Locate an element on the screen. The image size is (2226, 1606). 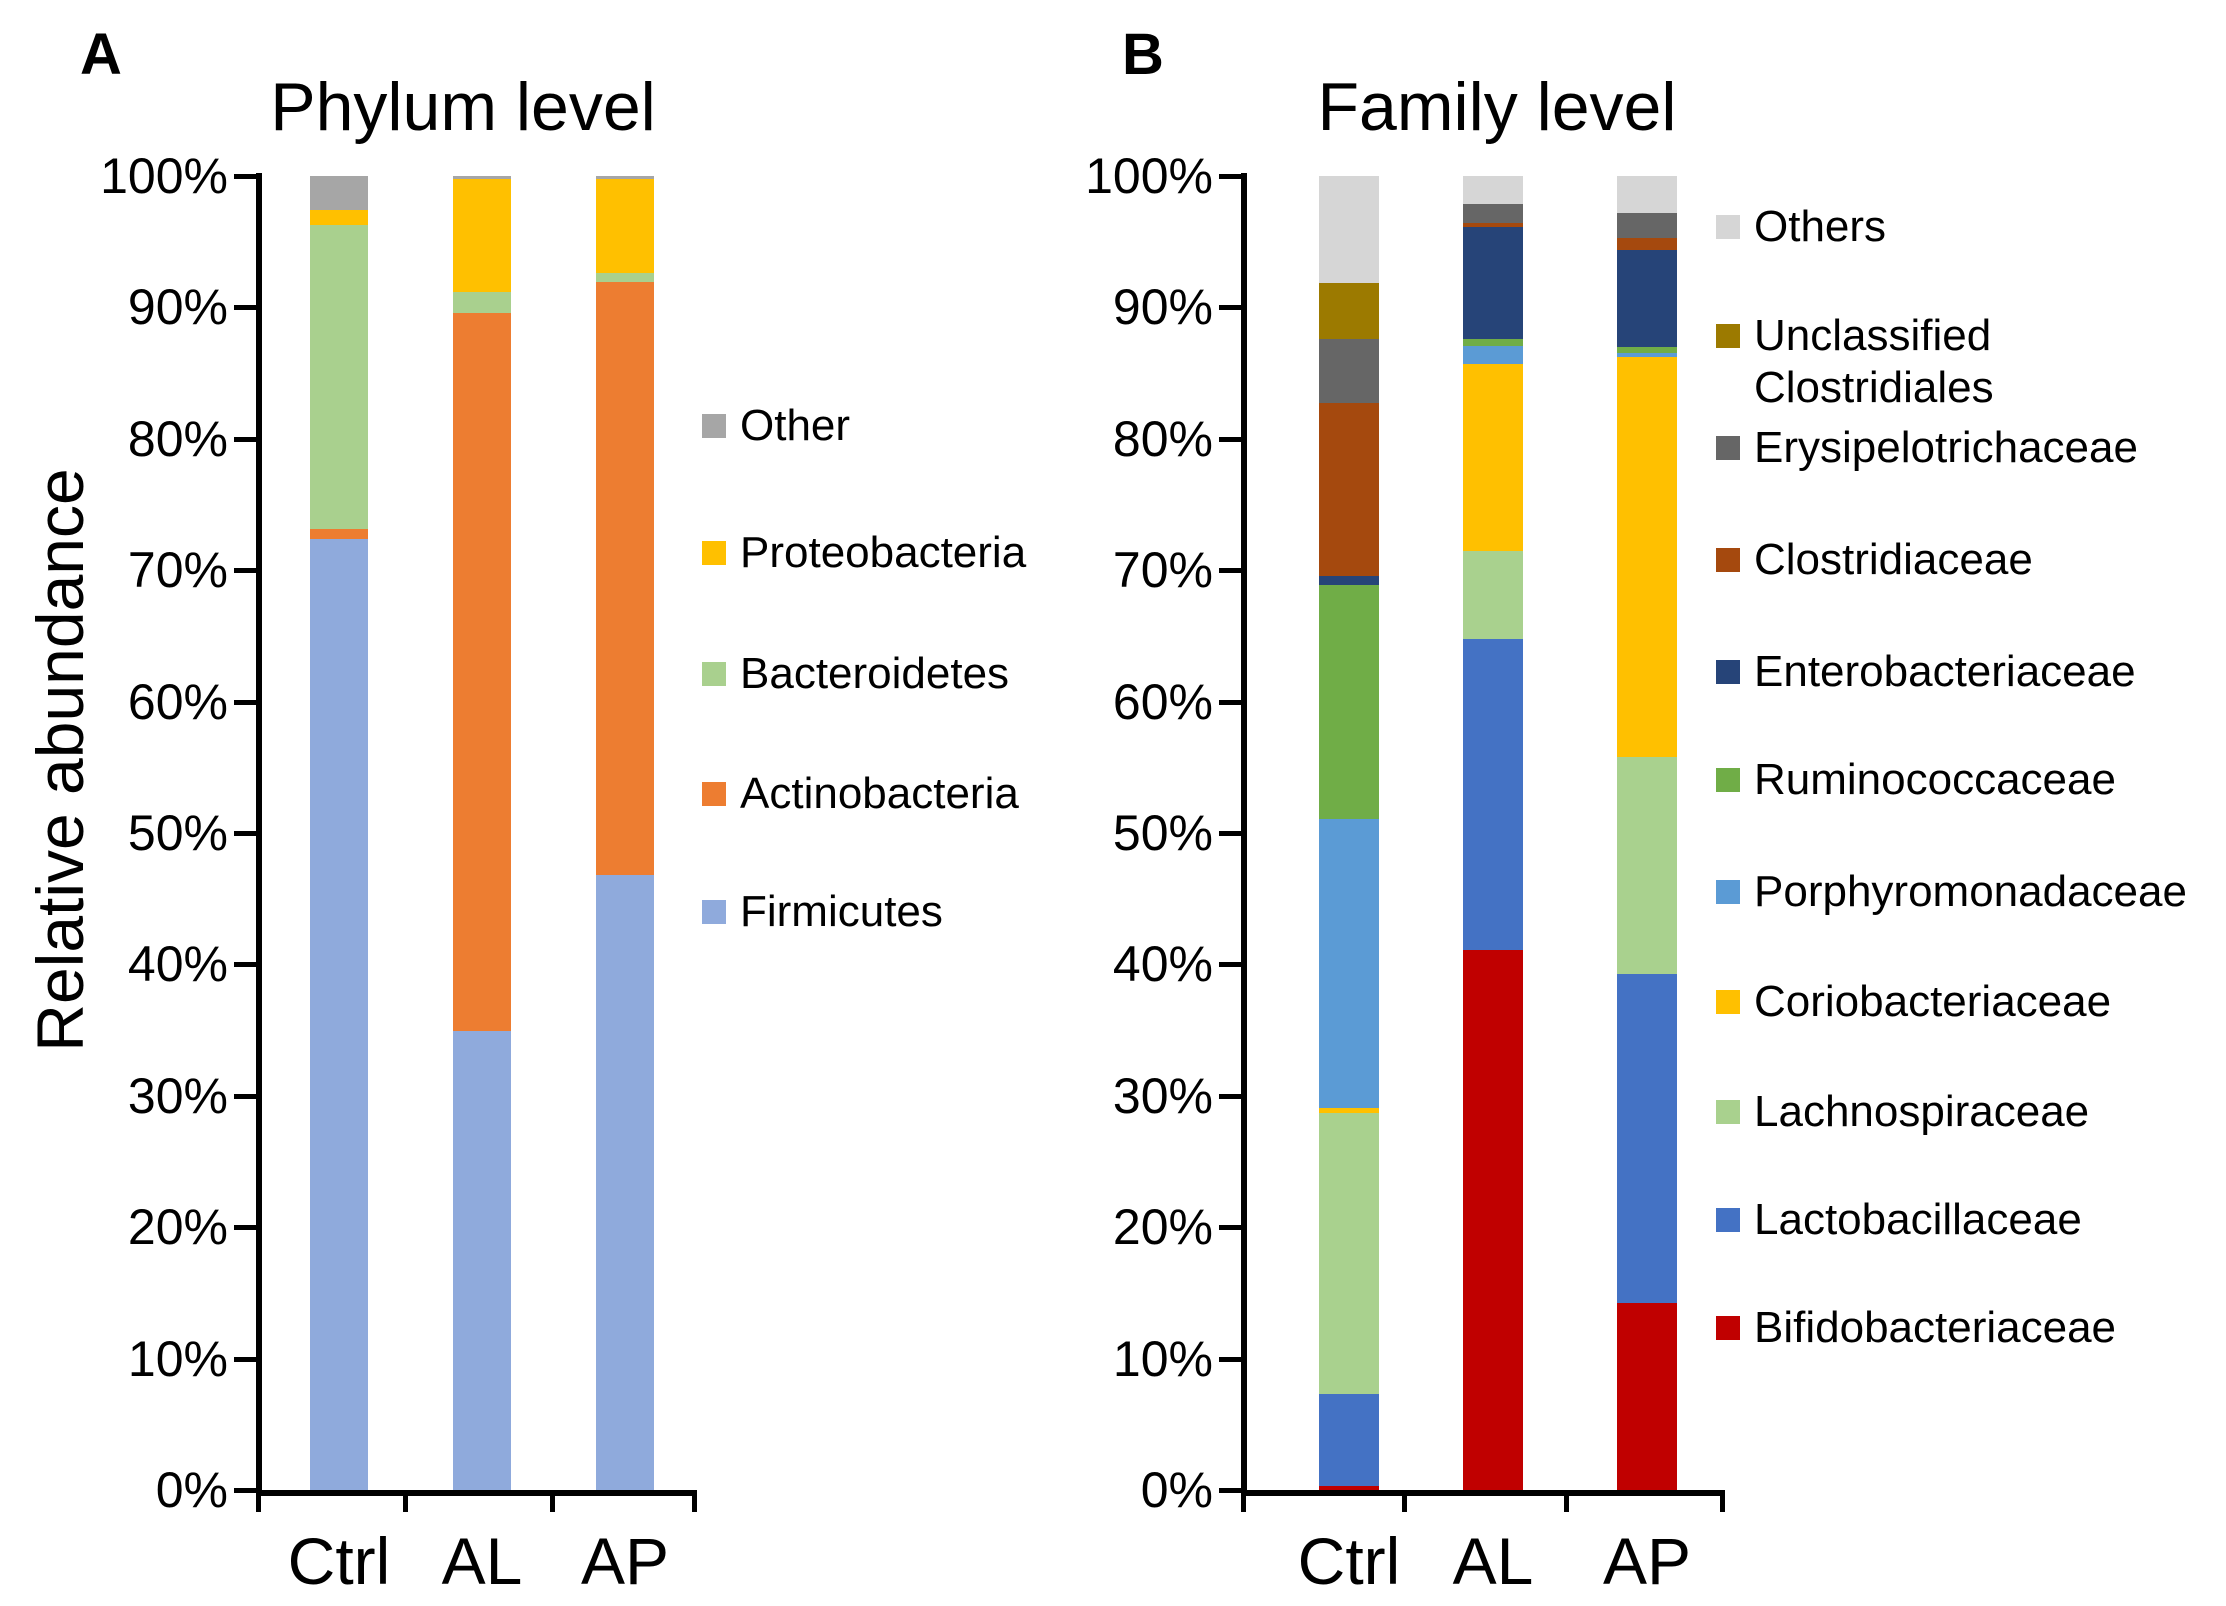
legend-label: Bacteroidetes is located at coordinates (875, 673).